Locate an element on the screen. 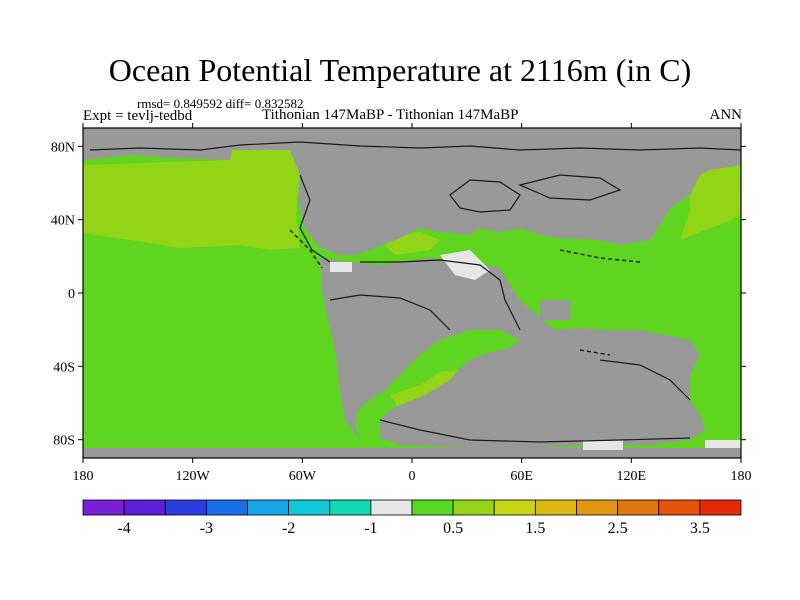  neutral-patch-tethys is located at coordinates (465, 265).